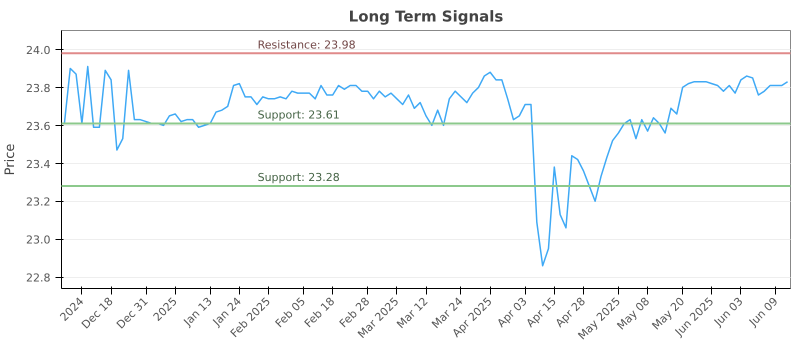  Describe the element at coordinates (299, 177) in the screenshot. I see `ref-line-label: Support: 23.28` at that location.